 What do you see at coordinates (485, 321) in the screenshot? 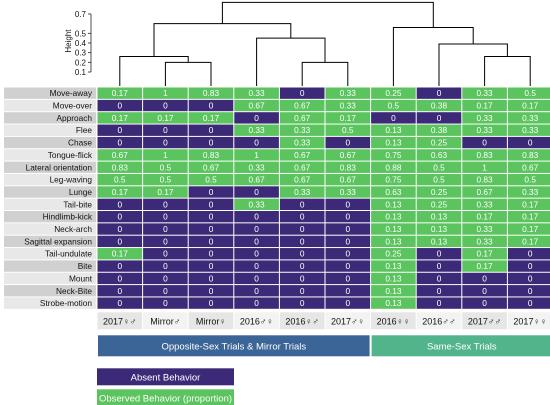
I see `column-label: 2017♂♂` at bounding box center [485, 321].